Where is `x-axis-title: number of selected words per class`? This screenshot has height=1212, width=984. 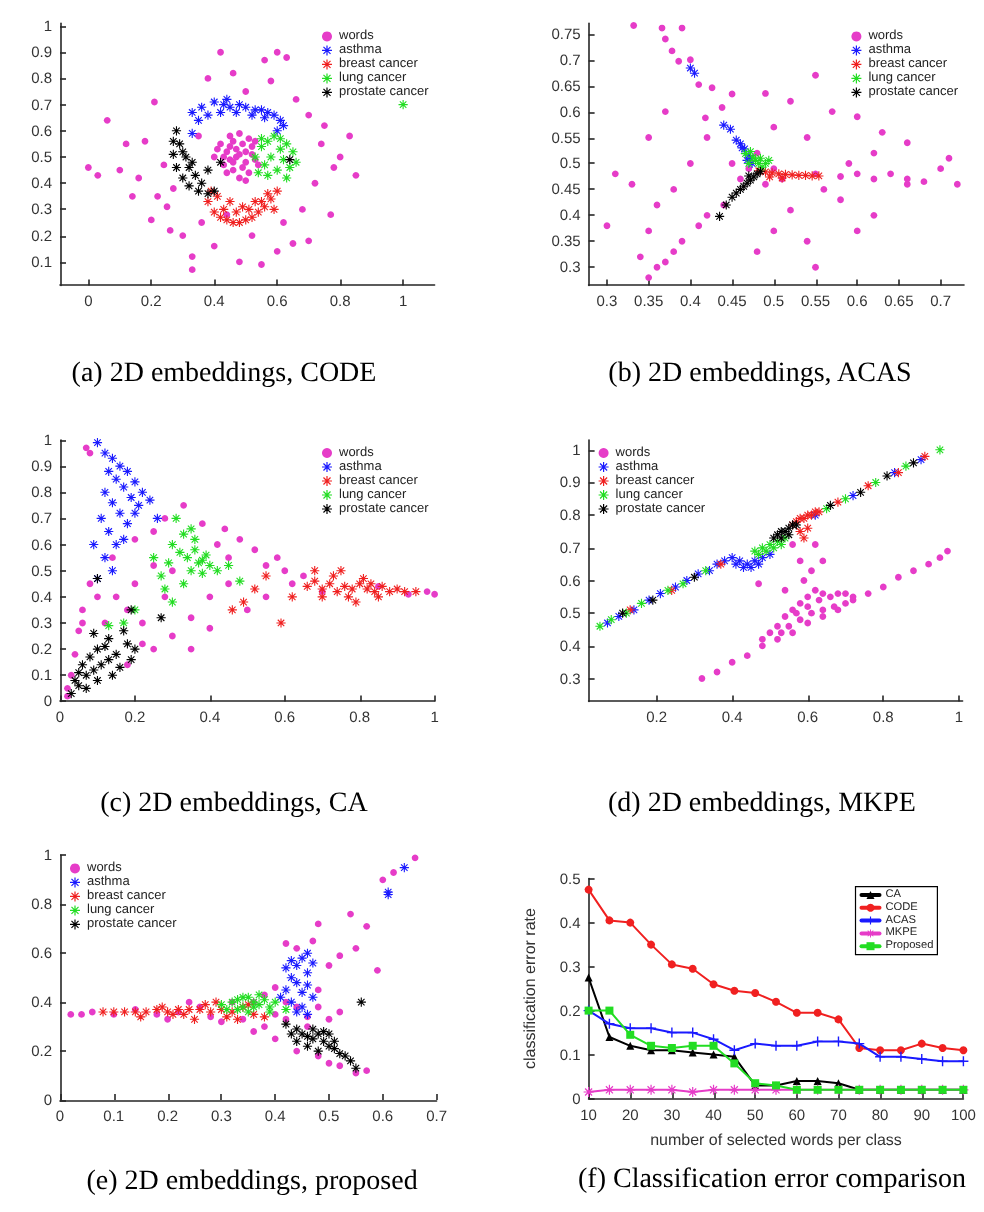 x-axis-title: number of selected words per class is located at coordinates (776, 1140).